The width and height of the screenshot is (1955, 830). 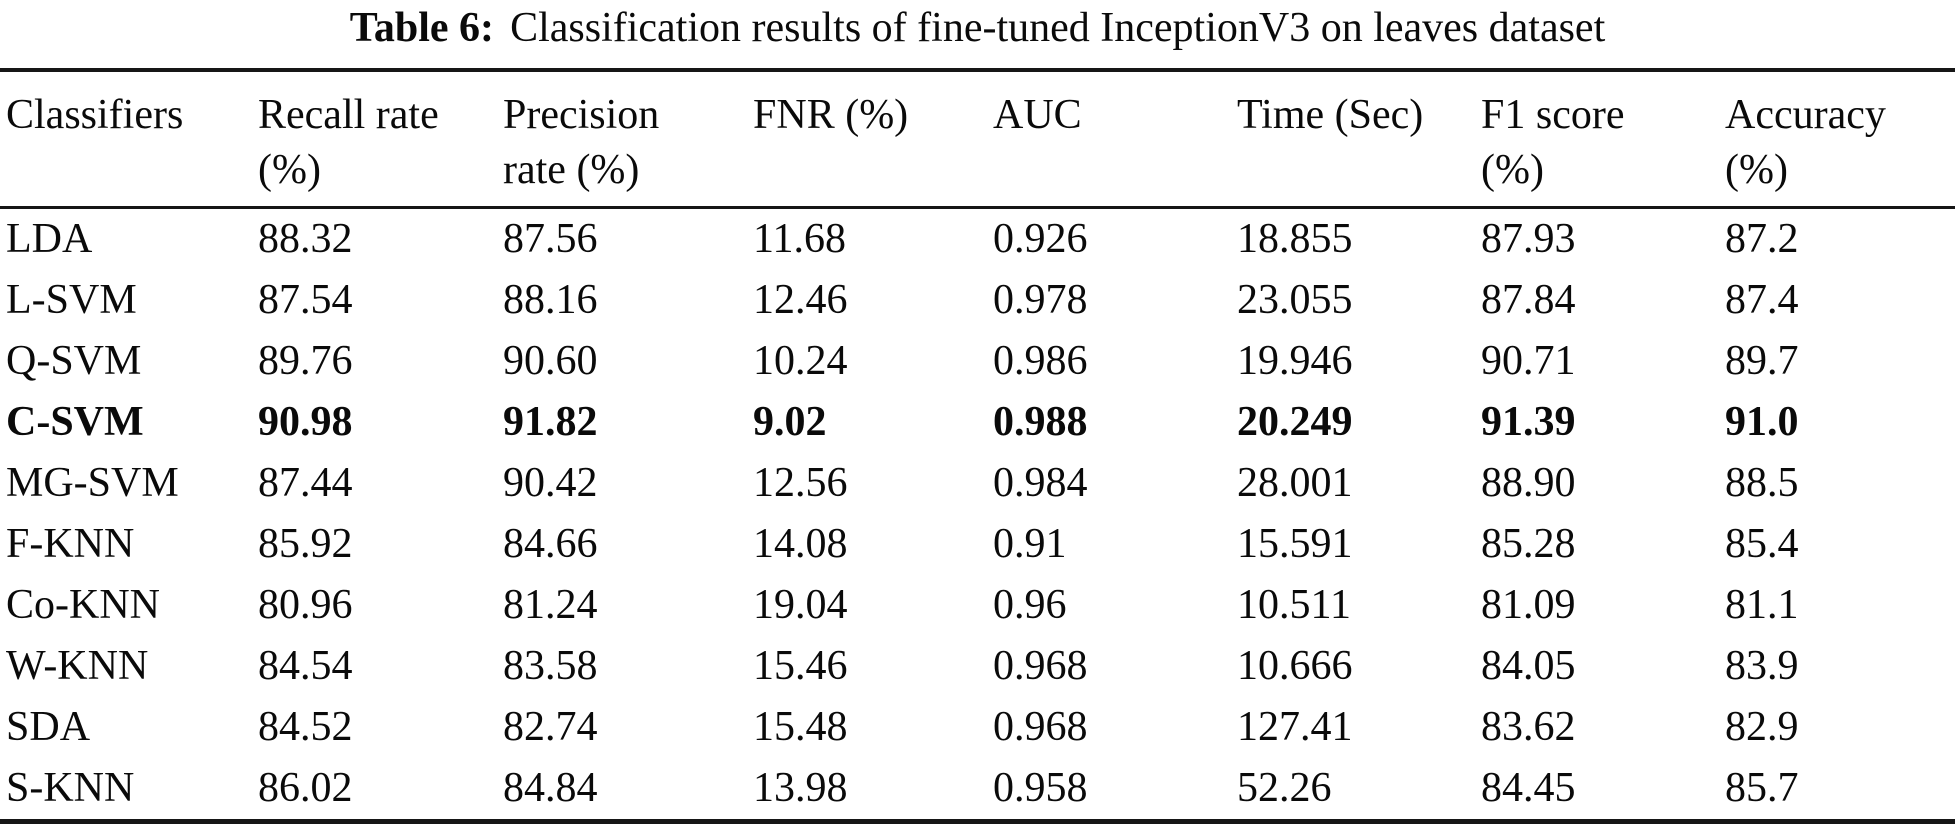 What do you see at coordinates (1284, 788) in the screenshot?
I see `cell-time: 52.26` at bounding box center [1284, 788].